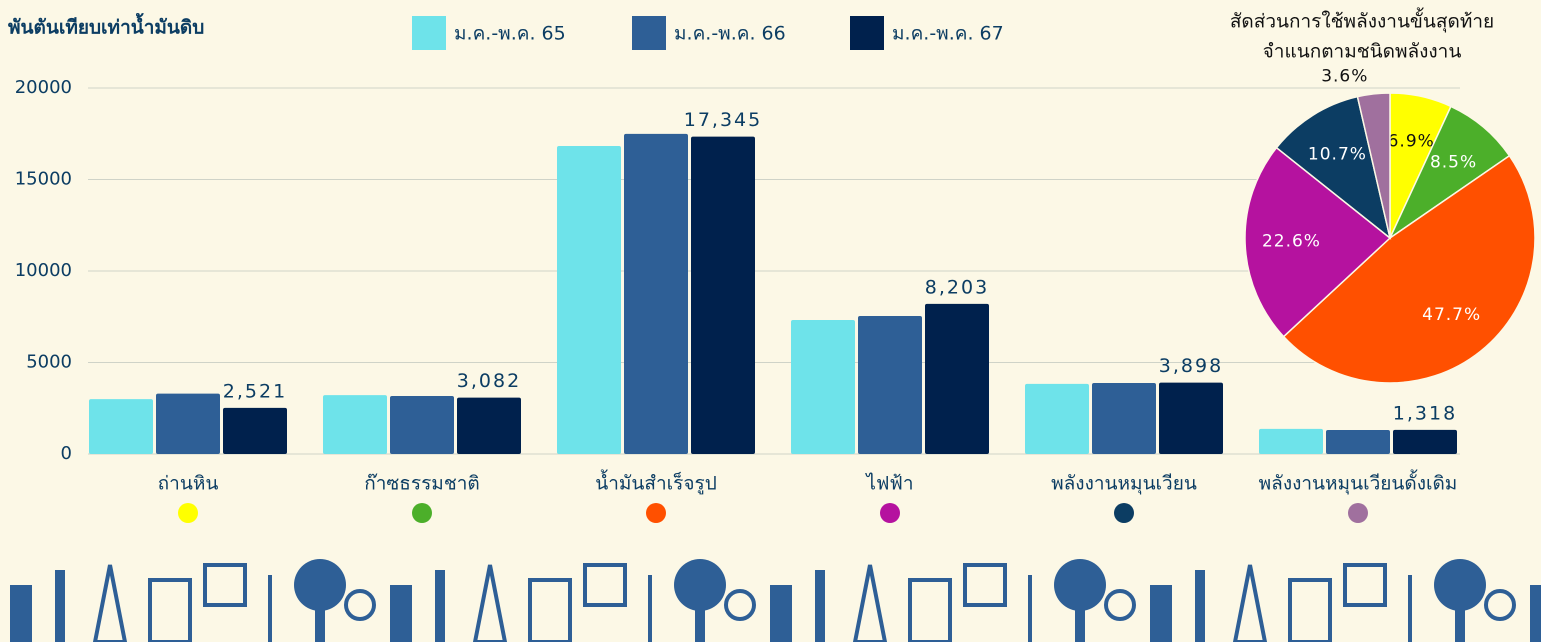  I want to click on data-label: 17,345, so click(723, 120).